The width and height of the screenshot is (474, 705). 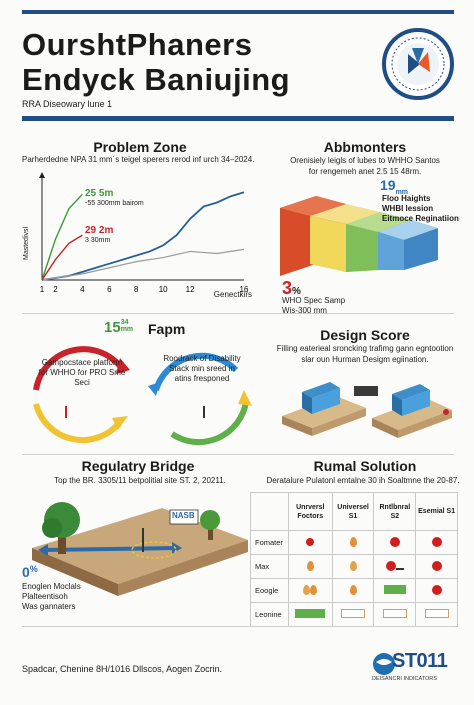 I want to click on x-tick-label: 1, so click(x=42, y=289).